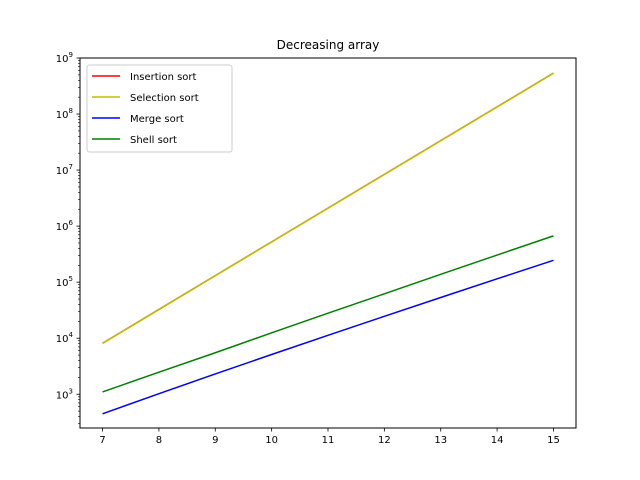  Describe the element at coordinates (153, 140) in the screenshot. I see `legend-label: Shell sort` at that location.